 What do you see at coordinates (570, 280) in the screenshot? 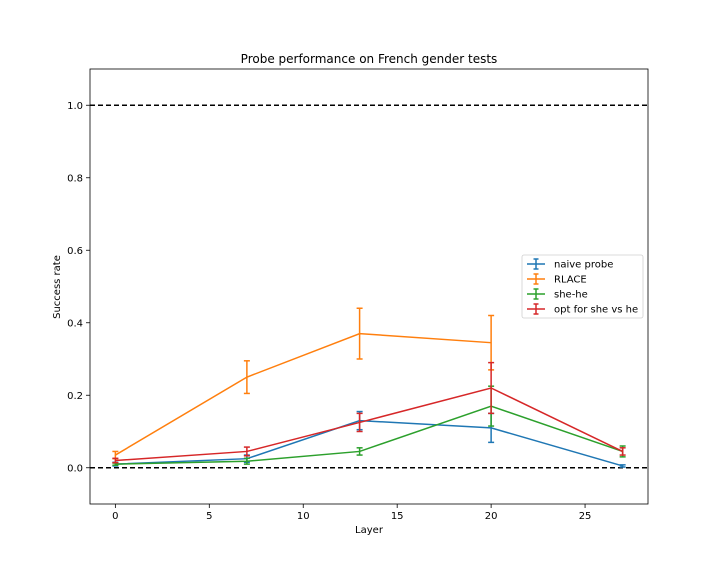
I see `legend-label: RLACE` at bounding box center [570, 280].